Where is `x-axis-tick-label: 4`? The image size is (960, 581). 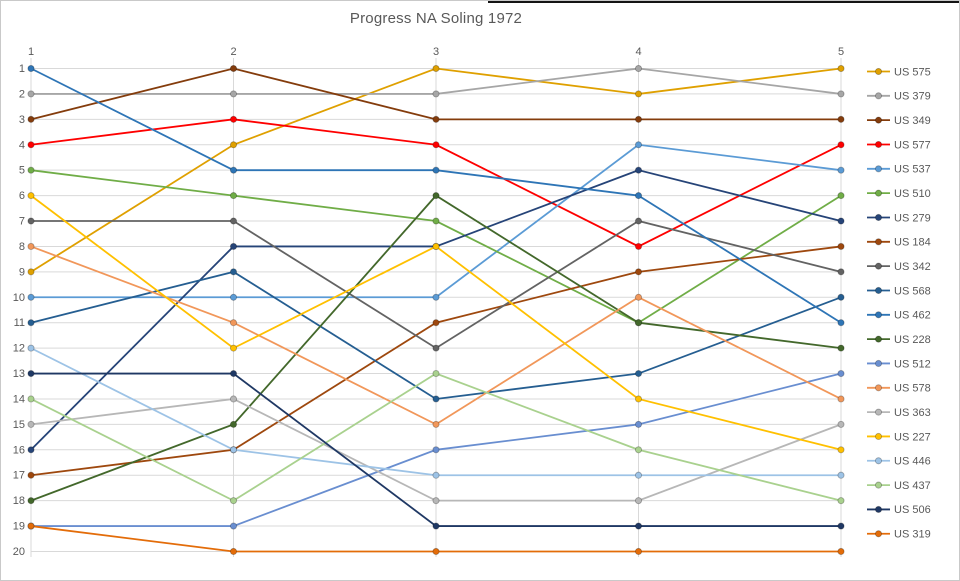
x-axis-tick-label: 4 is located at coordinates (638, 52).